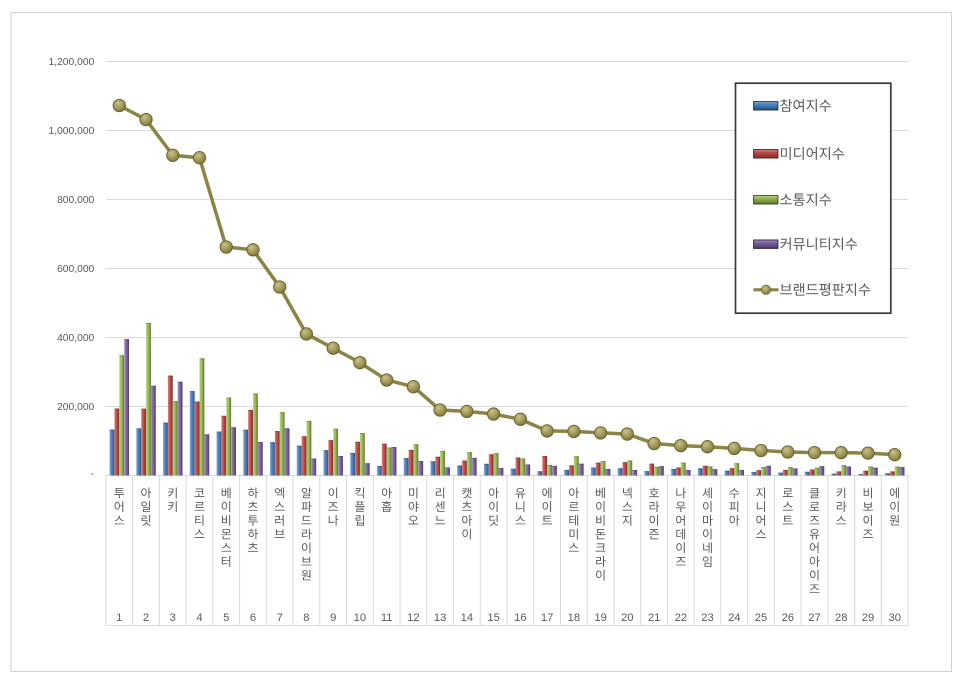  What do you see at coordinates (681, 618) in the screenshot?
I see `svg-text: 22` at bounding box center [681, 618].